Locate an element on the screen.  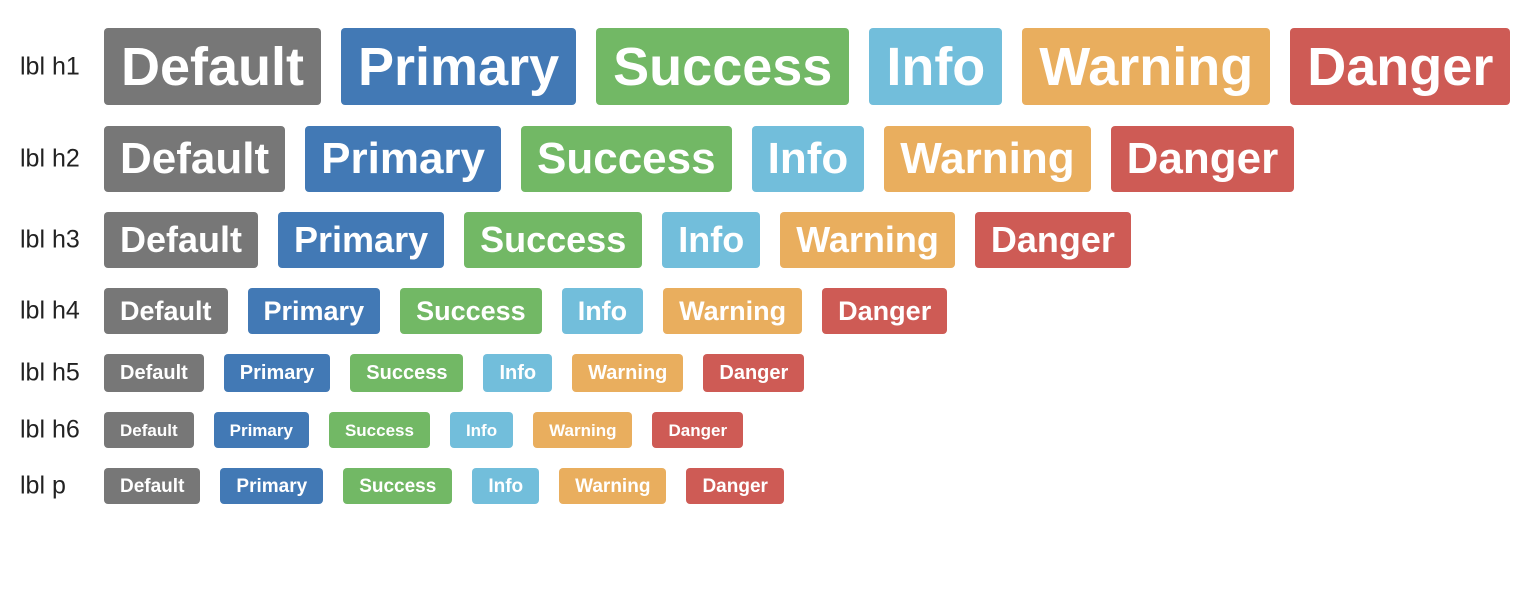
row-label-p: lbl p is located at coordinates (43, 485).